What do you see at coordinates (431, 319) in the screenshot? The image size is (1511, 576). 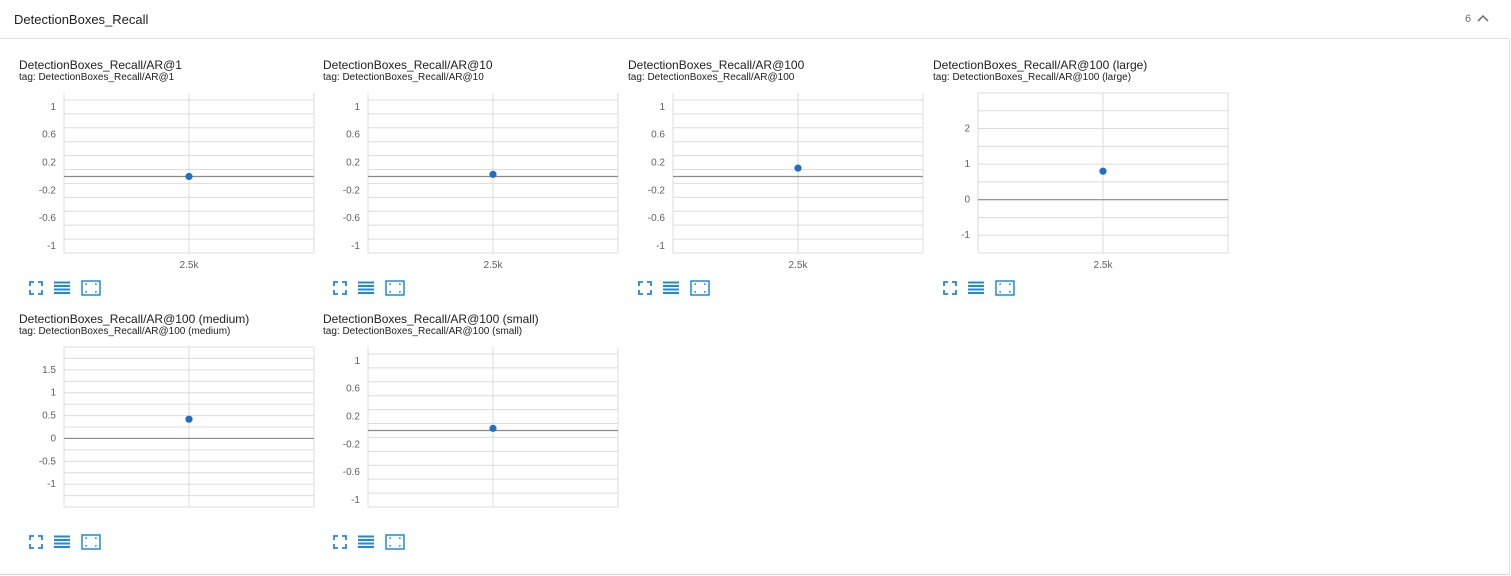 I see `chart-title: DetectionBoxes_Recall/AR@100 (small)` at bounding box center [431, 319].